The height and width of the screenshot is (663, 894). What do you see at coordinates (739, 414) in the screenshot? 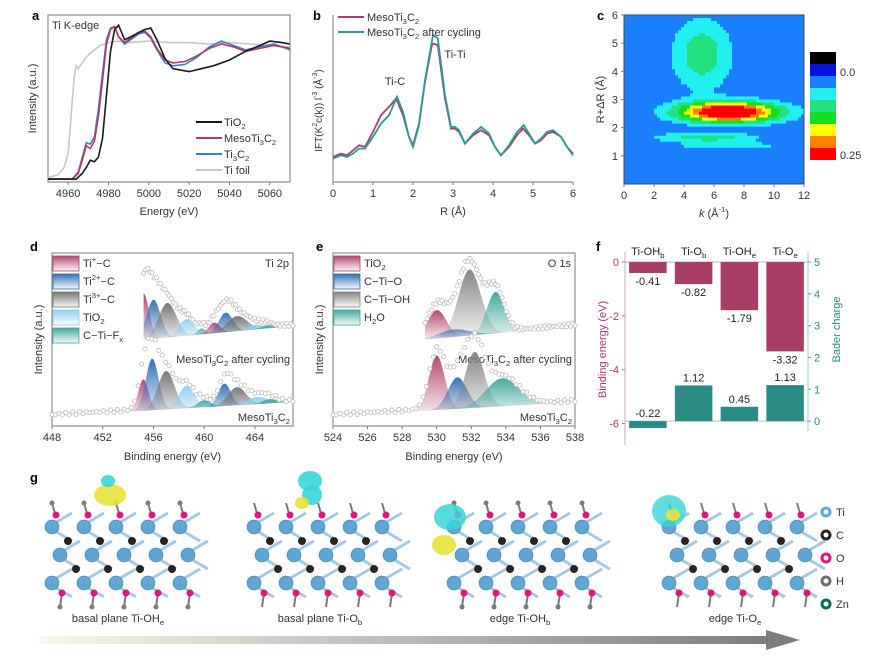
I see `bar-bader-charge` at bounding box center [739, 414].